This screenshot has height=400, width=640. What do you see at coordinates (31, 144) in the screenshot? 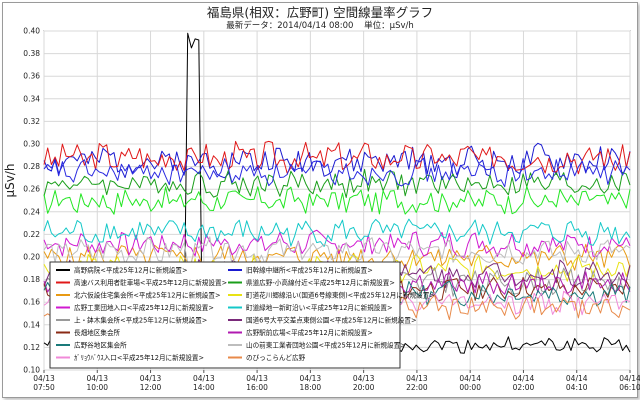
I see `y-tick-label: 0.30` at bounding box center [31, 144].